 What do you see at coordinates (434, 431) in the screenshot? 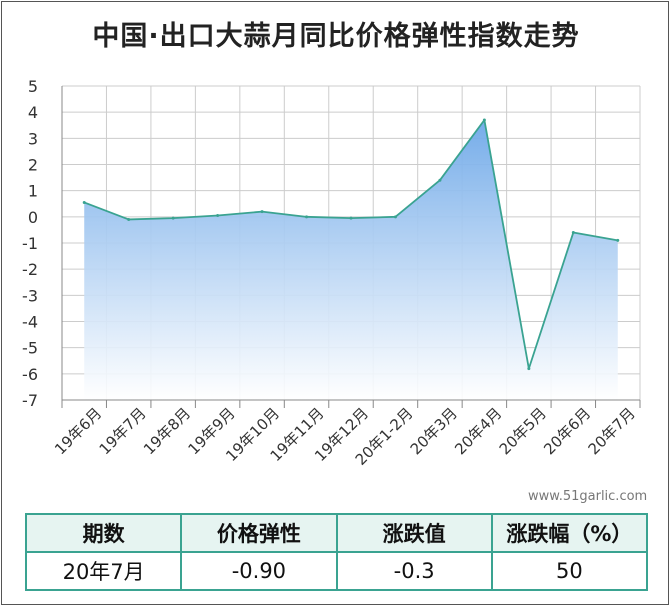
I see `x-tick-label: 20年3月` at bounding box center [434, 431].